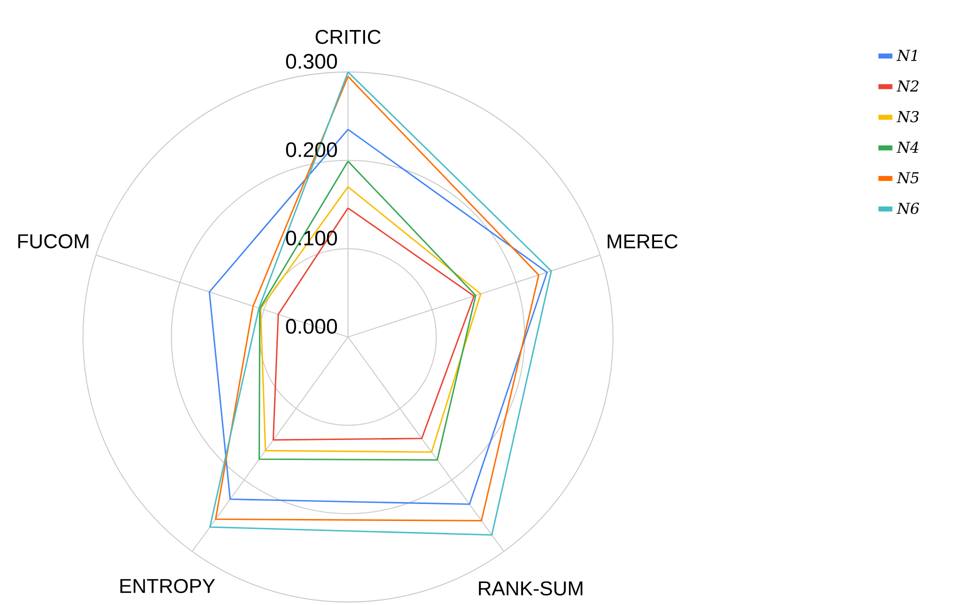 This screenshot has width=961, height=605. Describe the element at coordinates (908, 208) in the screenshot. I see `legend-label: N6` at that location.